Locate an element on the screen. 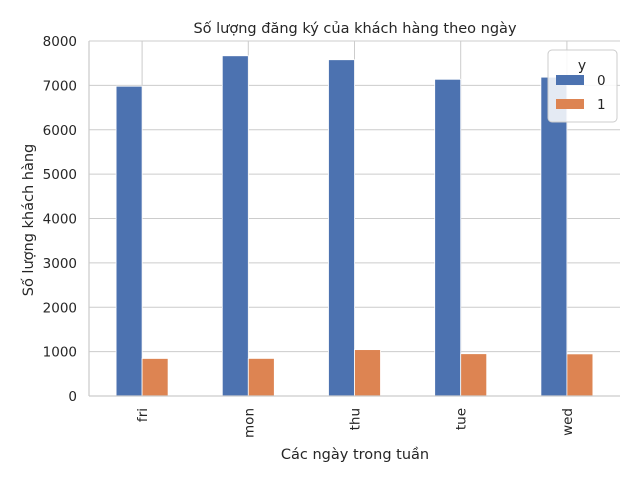 Image resolution: width=640 pixels, height=480 pixels. y-tick-label-5: 5000 is located at coordinates (60, 175).